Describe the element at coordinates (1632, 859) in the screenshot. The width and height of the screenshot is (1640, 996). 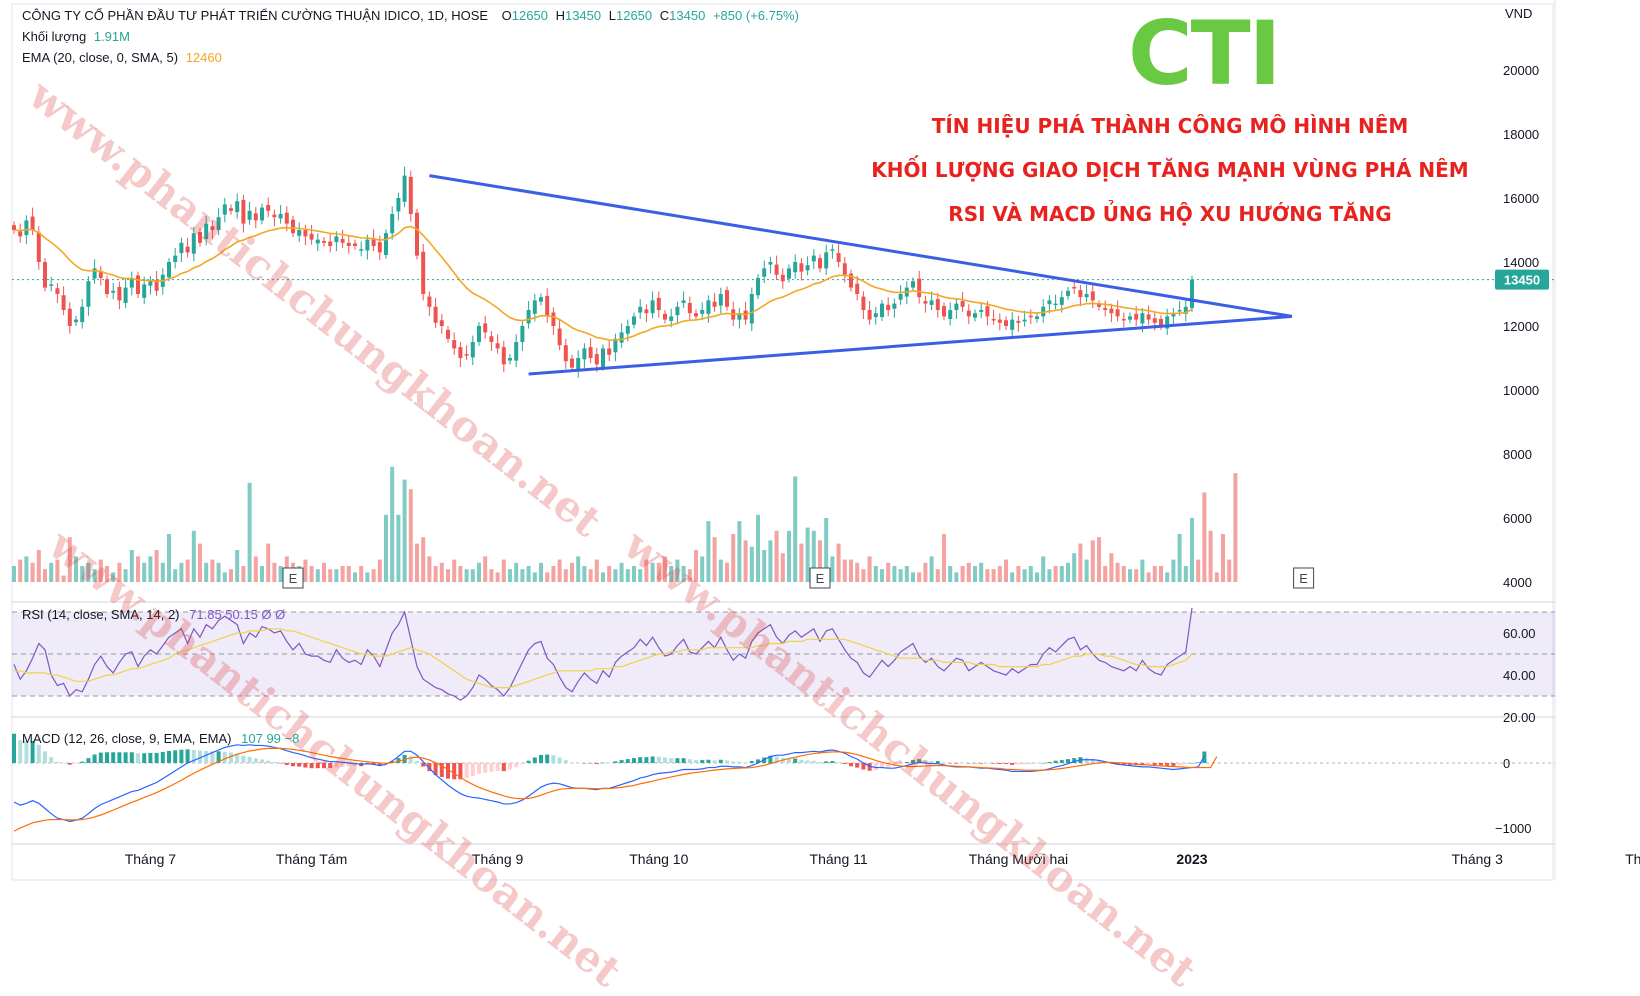
I see `time-axis-label: Tháng 4` at that location.